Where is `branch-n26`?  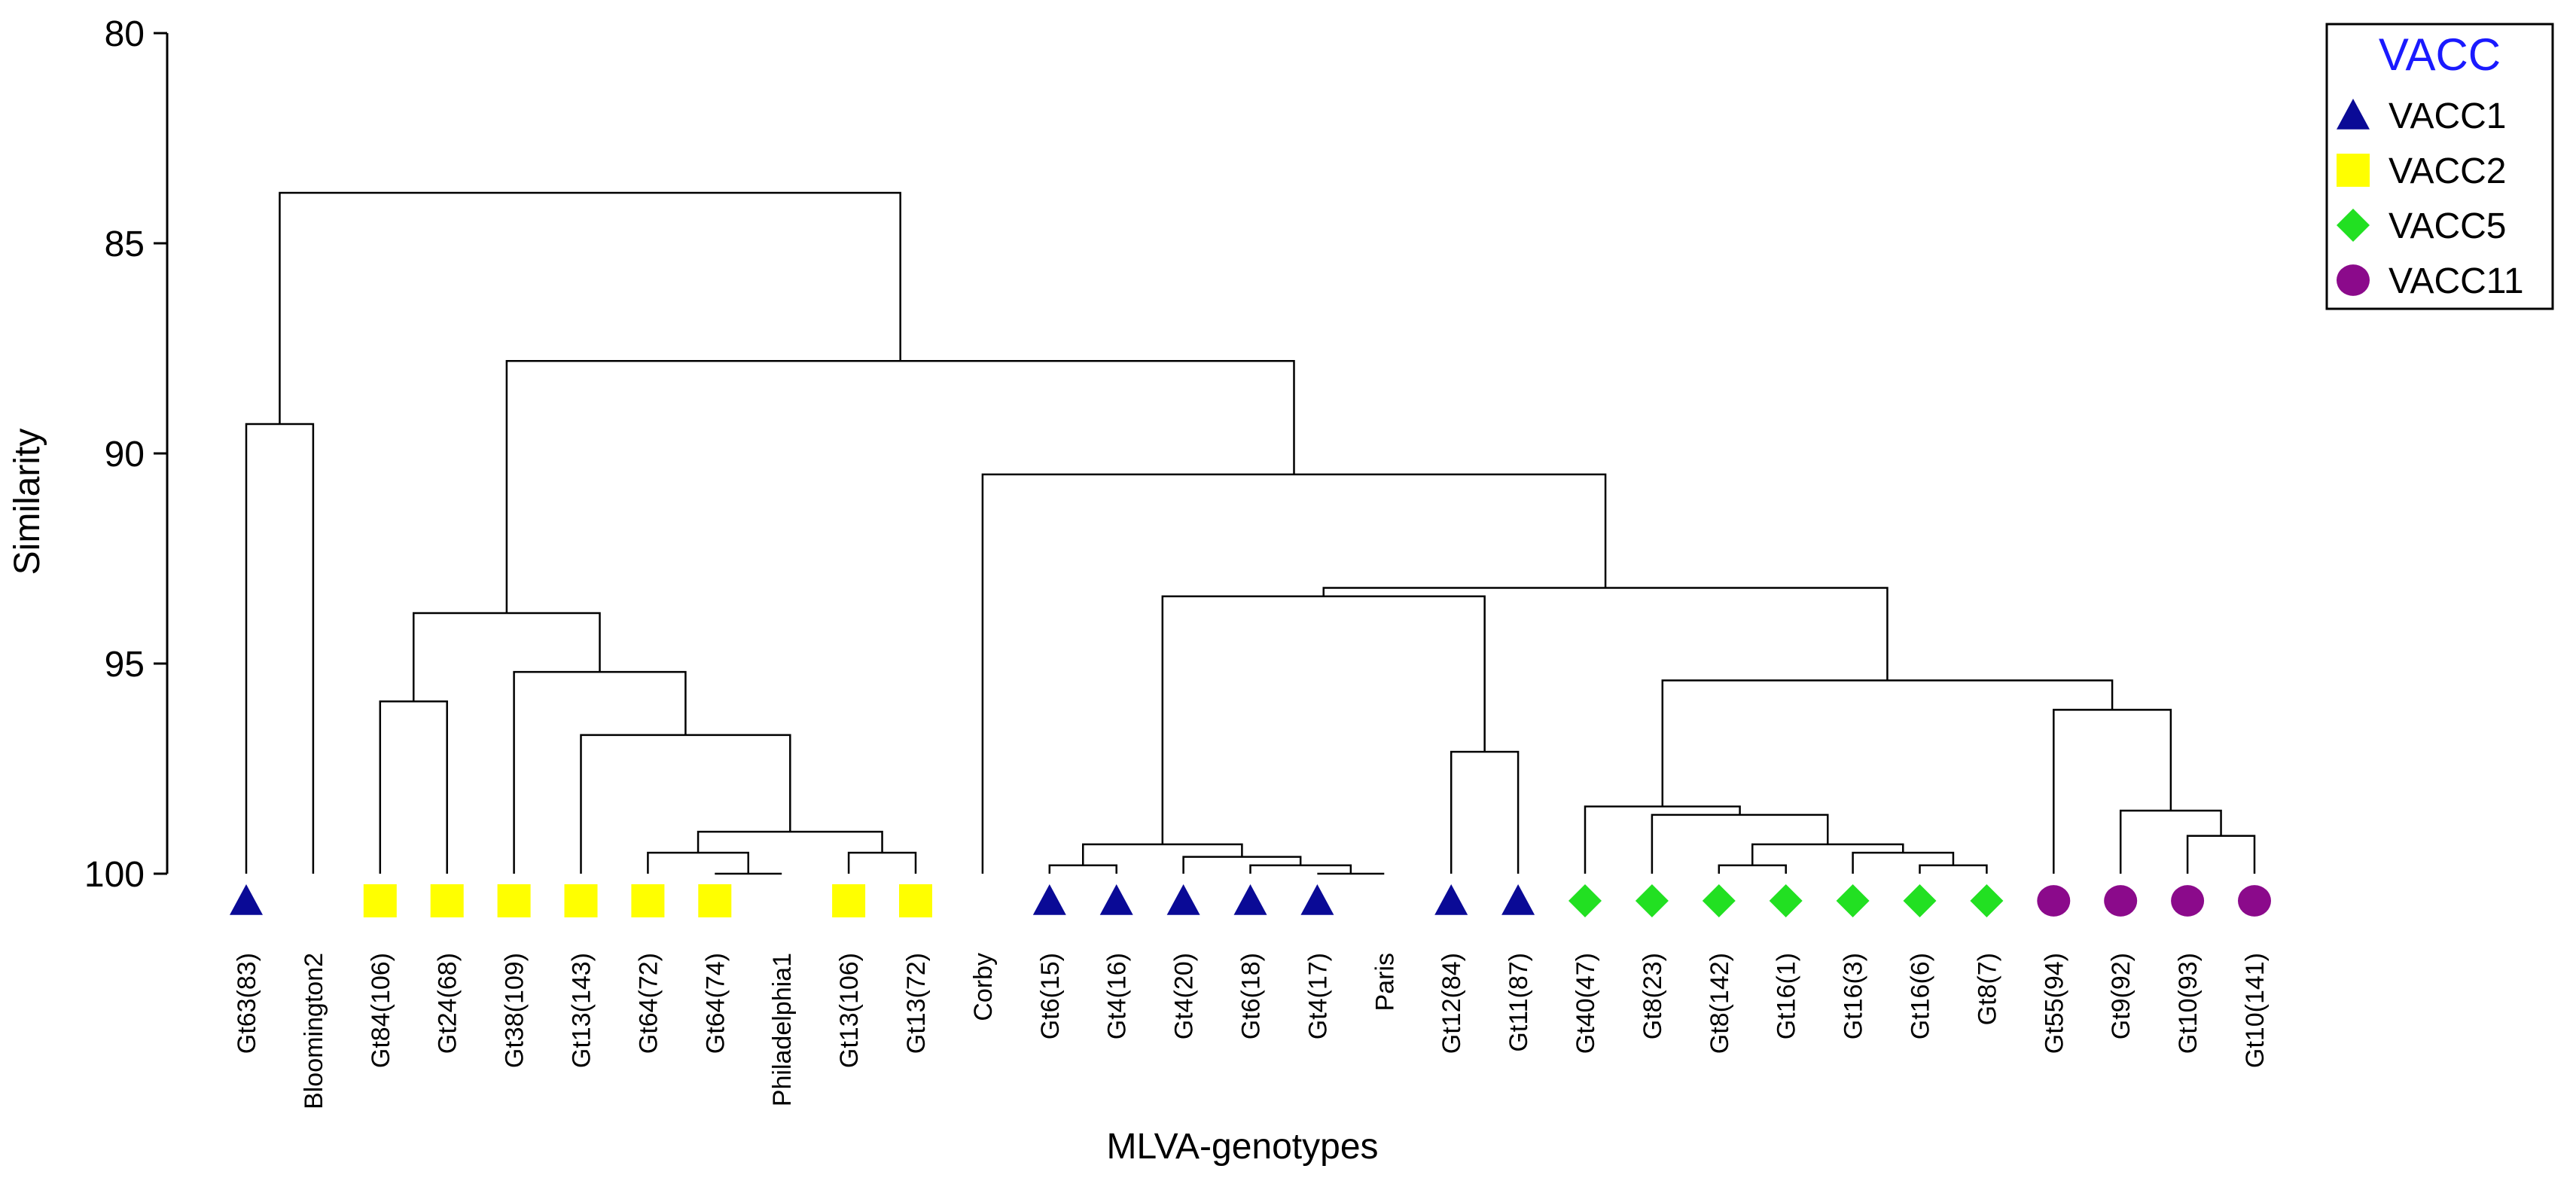 branch-n26 is located at coordinates (1887, 743).